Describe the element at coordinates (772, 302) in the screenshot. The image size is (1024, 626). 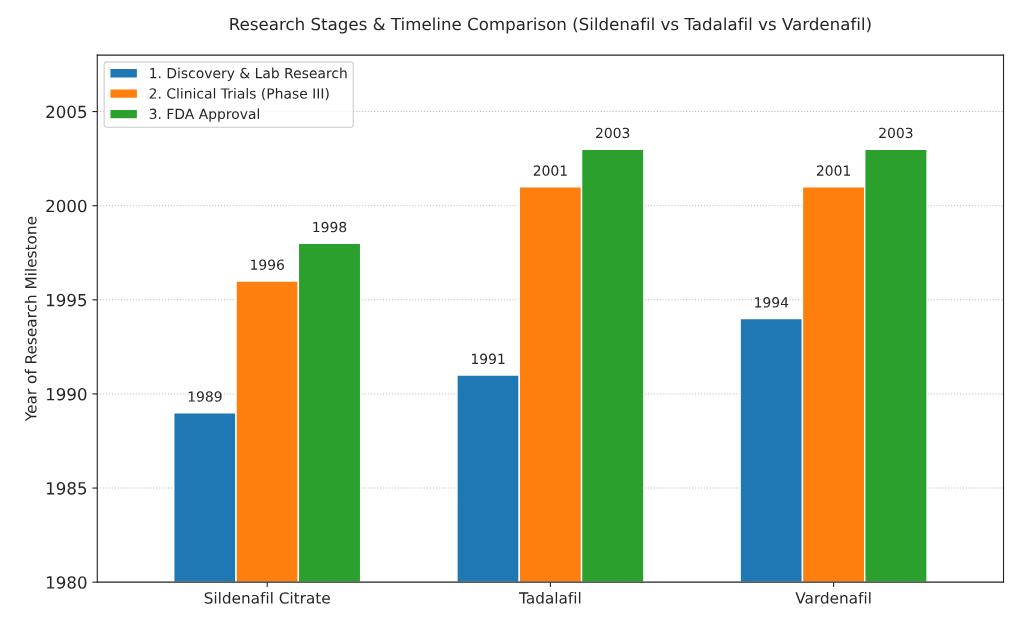
I see `data-label: 1994` at that location.